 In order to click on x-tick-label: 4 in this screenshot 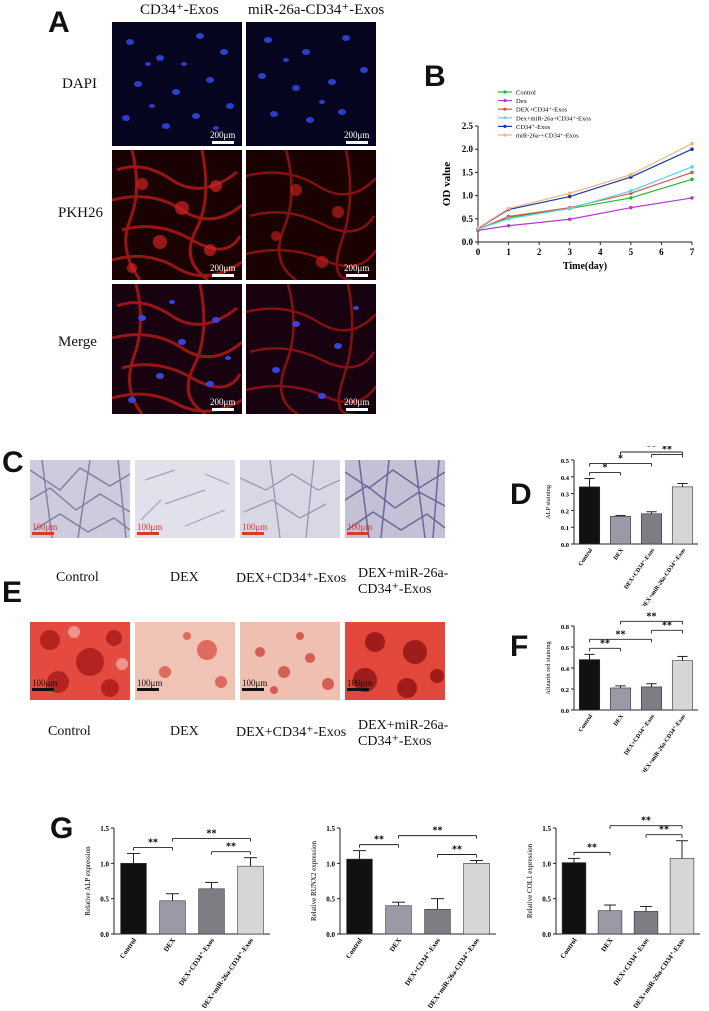, I will do `click(600, 252)`.